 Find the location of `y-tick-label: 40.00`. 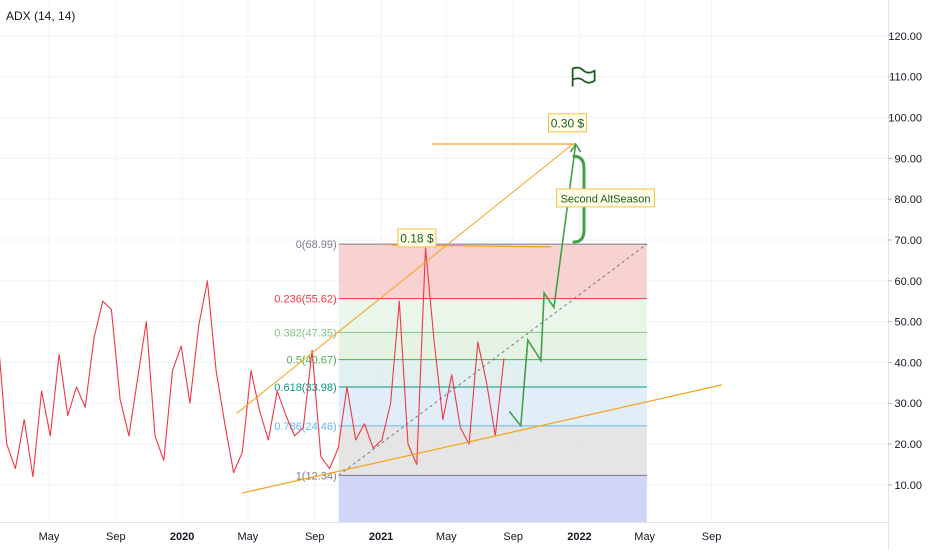

y-tick-label: 40.00 is located at coordinates (908, 363).